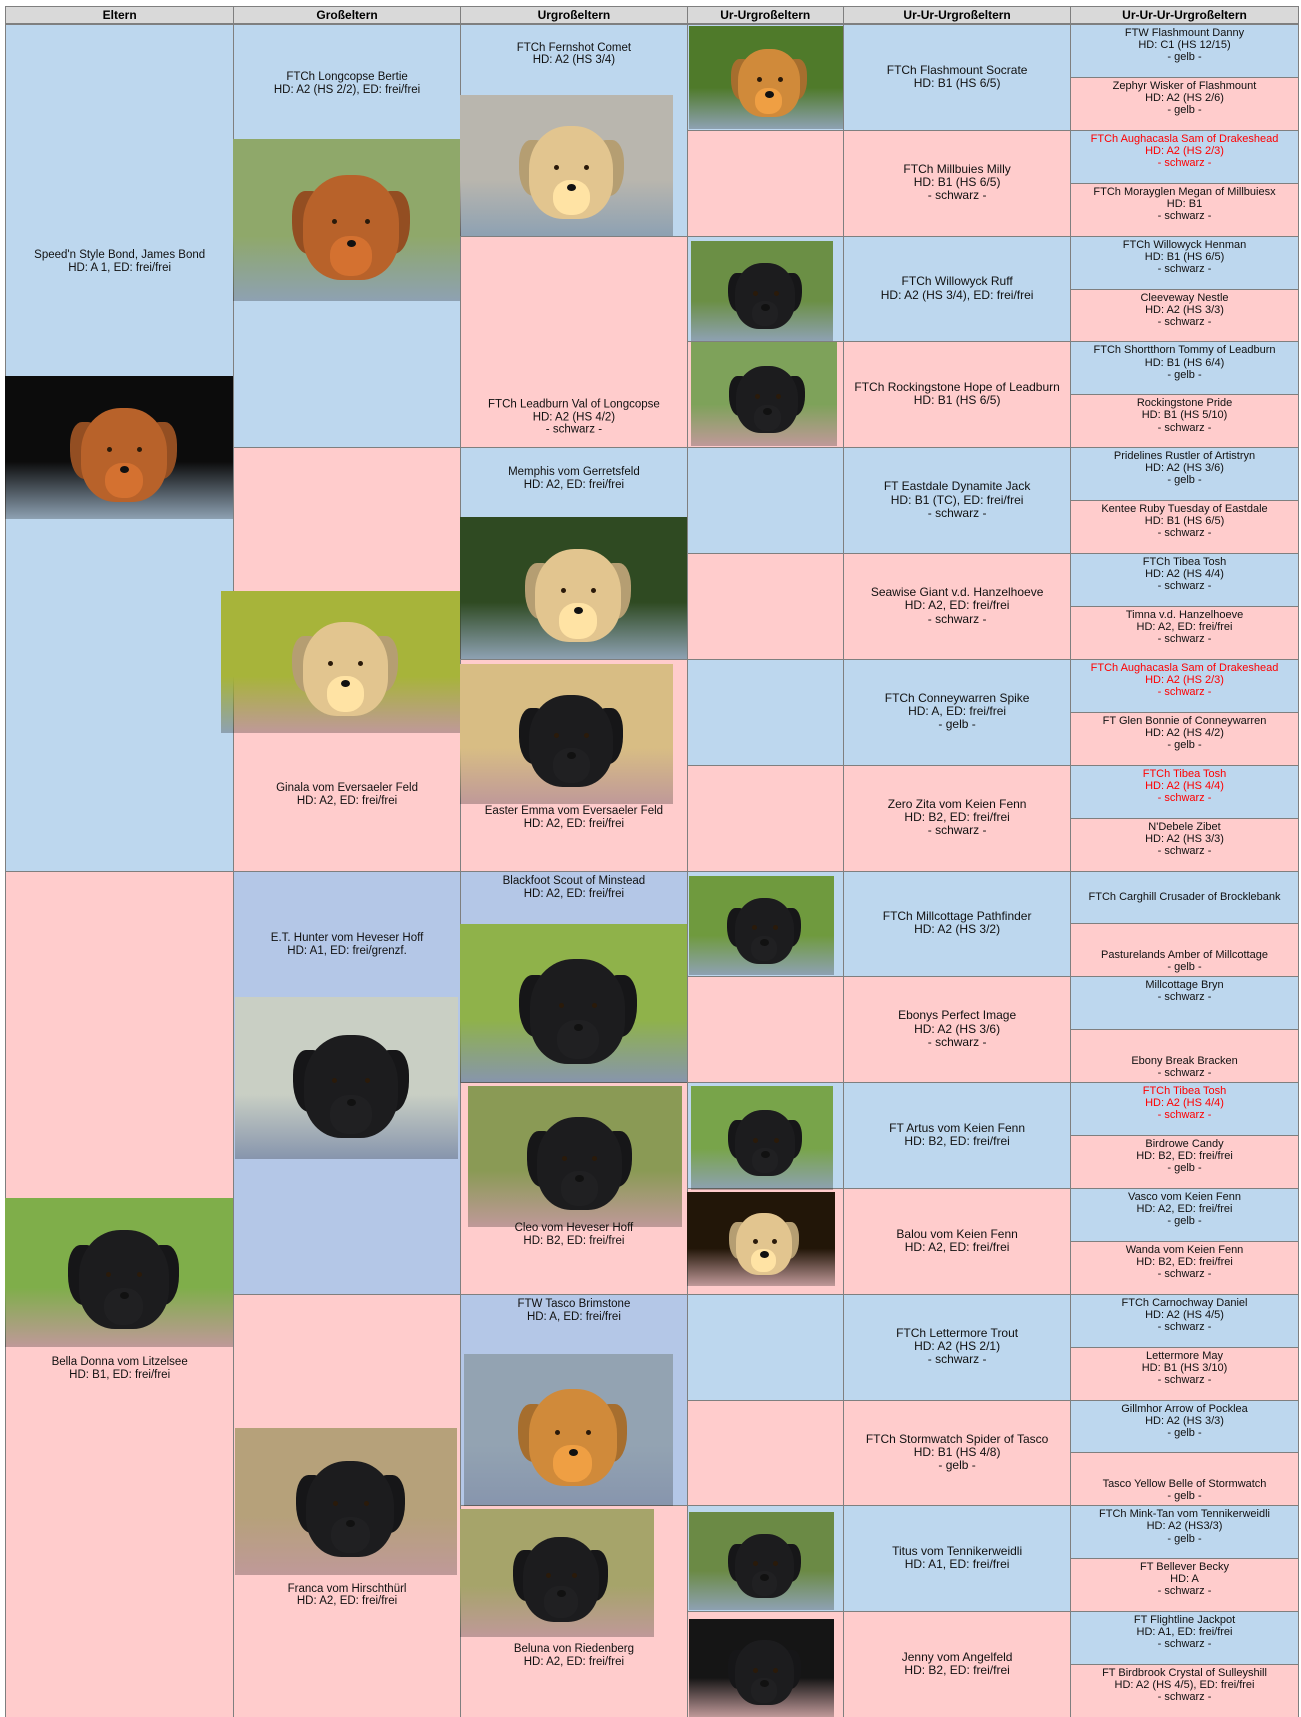 The width and height of the screenshot is (1301, 1717). I want to click on dog-name: FTCh Flashmount Socrate, so click(957, 69).